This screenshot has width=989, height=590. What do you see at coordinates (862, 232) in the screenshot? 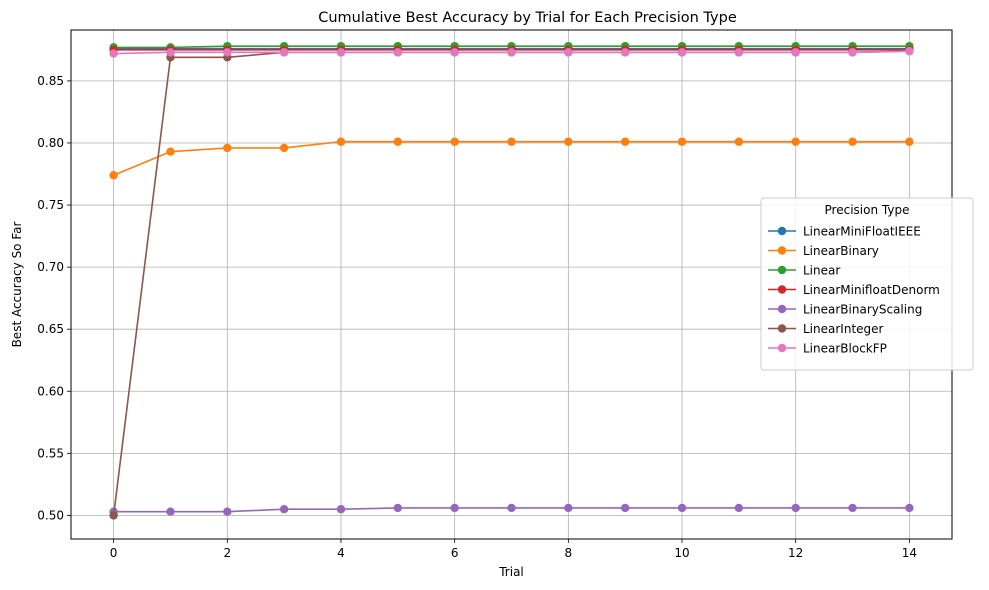
I see `legend-label: LinearMiniFloatIEEE` at bounding box center [862, 232].